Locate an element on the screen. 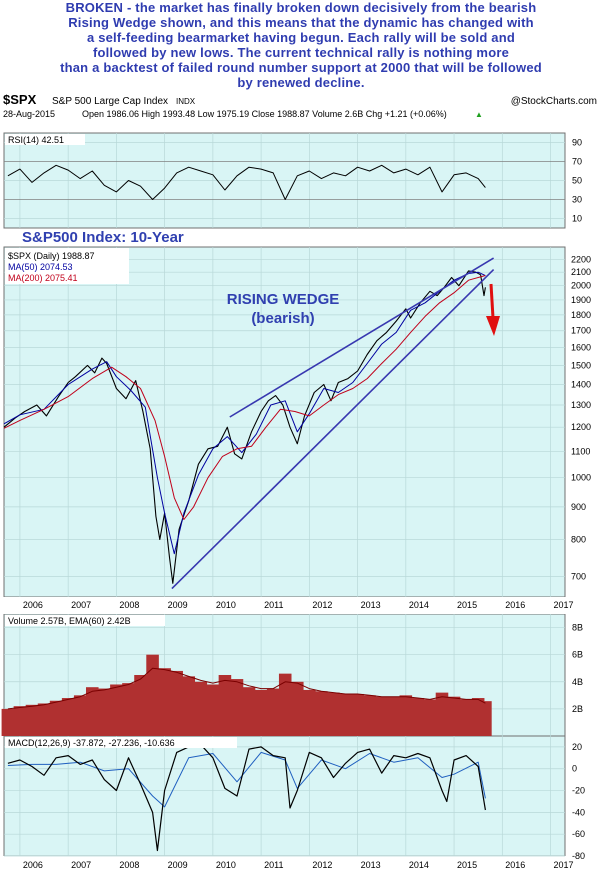  rsi-plot is located at coordinates (246, 182).